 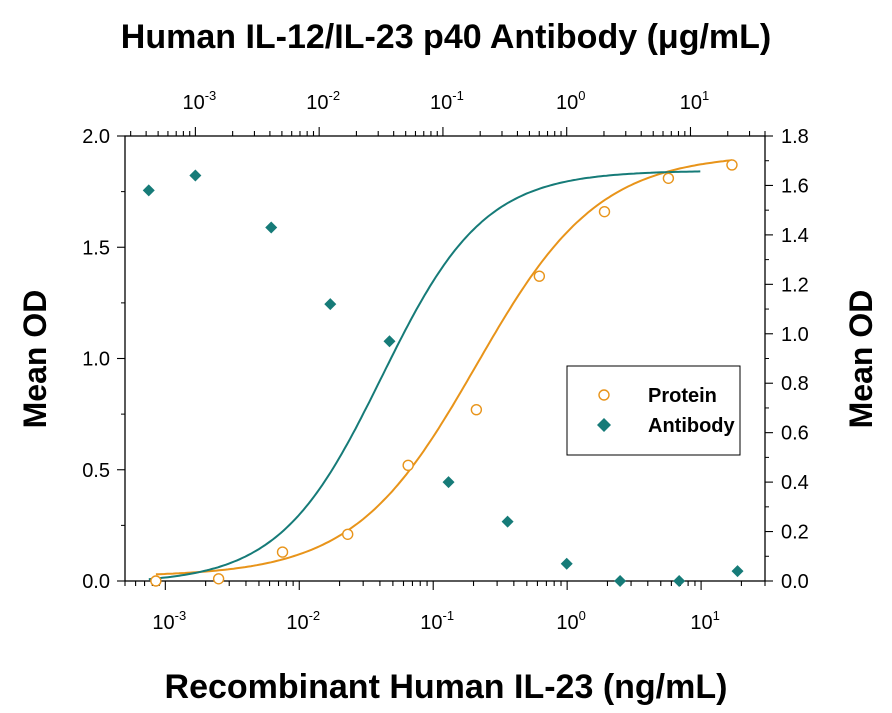 I want to click on left-axis-tick-label: 1.5, so click(x=96, y=248).